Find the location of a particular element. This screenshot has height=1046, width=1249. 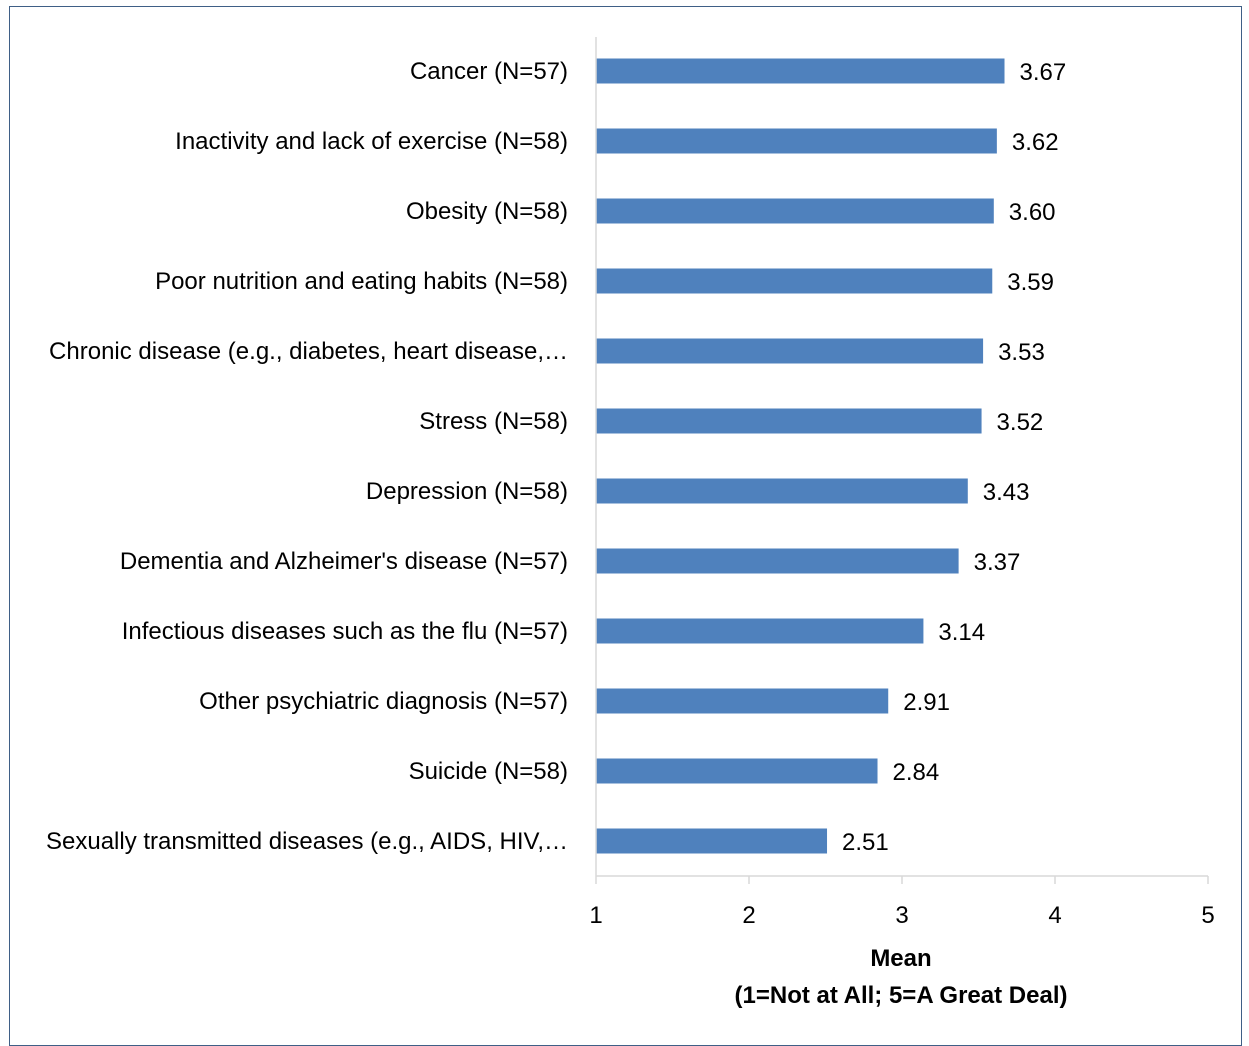

category-label: Stress (N=58) is located at coordinates (493, 421).